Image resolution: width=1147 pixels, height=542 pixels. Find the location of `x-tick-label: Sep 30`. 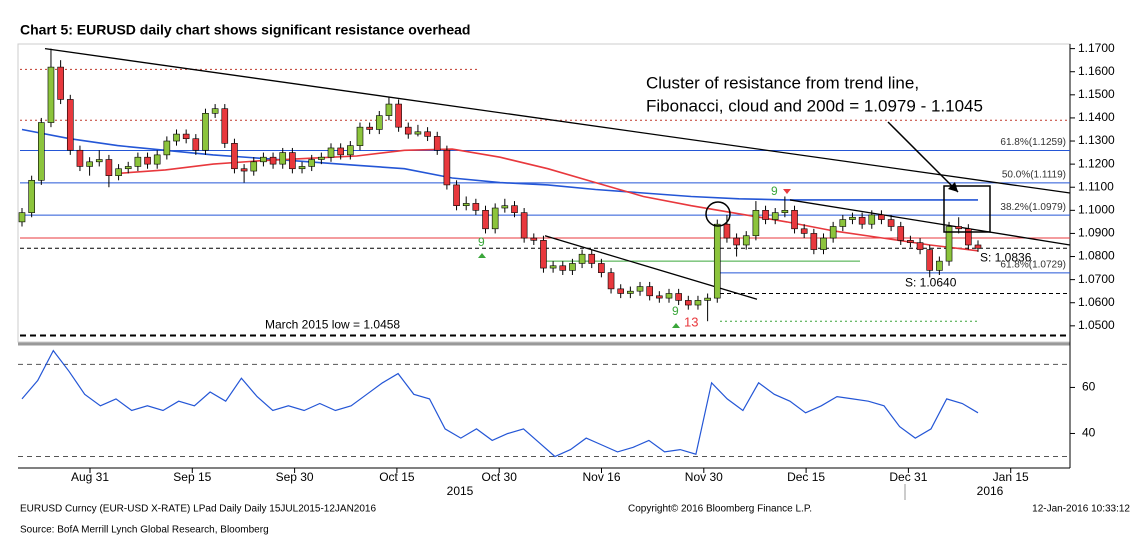

x-tick-label: Sep 30 is located at coordinates (295, 477).